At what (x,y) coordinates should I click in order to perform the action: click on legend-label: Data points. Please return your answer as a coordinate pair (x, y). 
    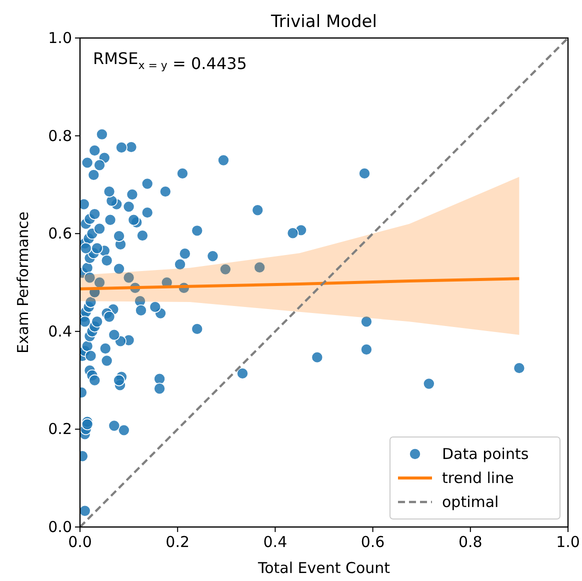
    Looking at the image, I should click on (485, 454).